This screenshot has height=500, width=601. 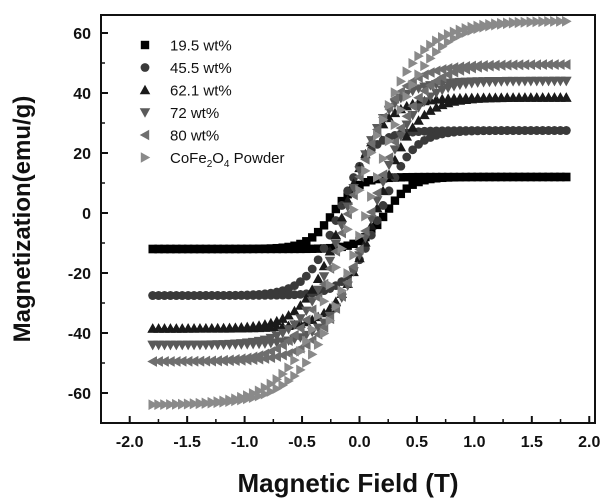 What do you see at coordinates (194, 136) in the screenshot?
I see `legend-label: 80 wt%` at bounding box center [194, 136].